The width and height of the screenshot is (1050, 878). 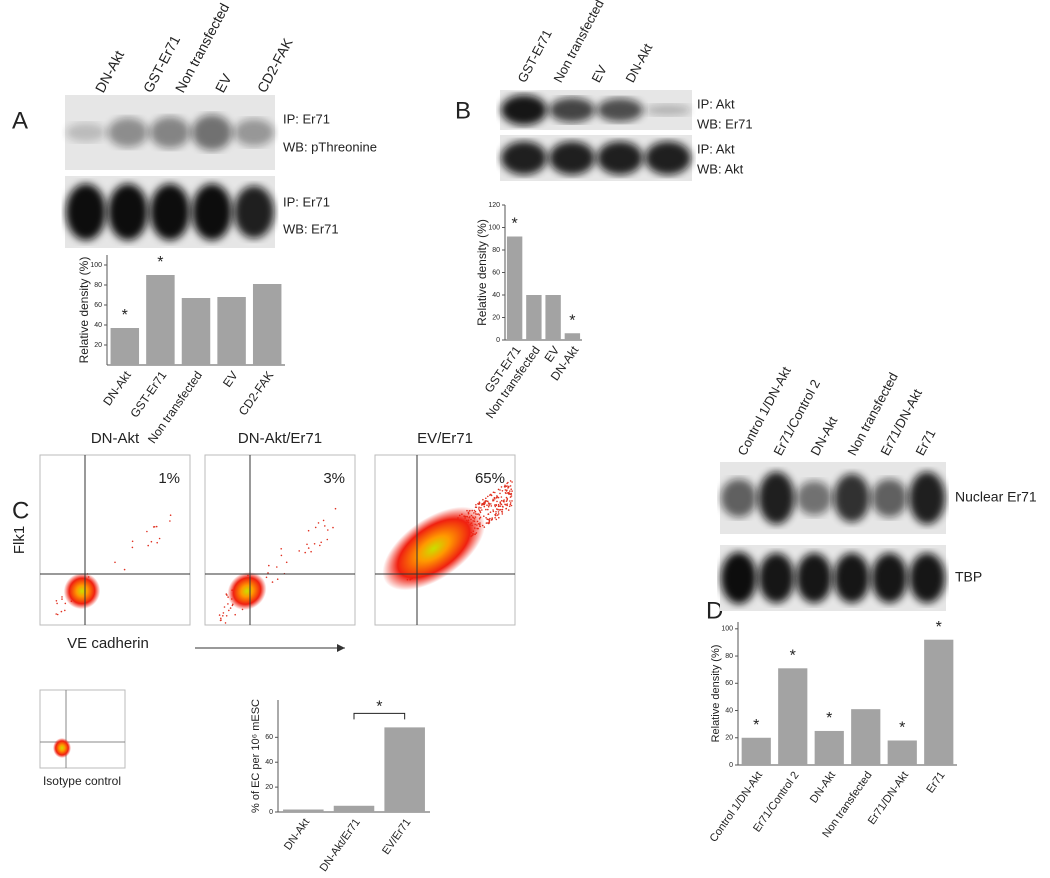 What do you see at coordinates (96, 265) in the screenshot?
I see `y-tick-label: 100` at bounding box center [96, 265].